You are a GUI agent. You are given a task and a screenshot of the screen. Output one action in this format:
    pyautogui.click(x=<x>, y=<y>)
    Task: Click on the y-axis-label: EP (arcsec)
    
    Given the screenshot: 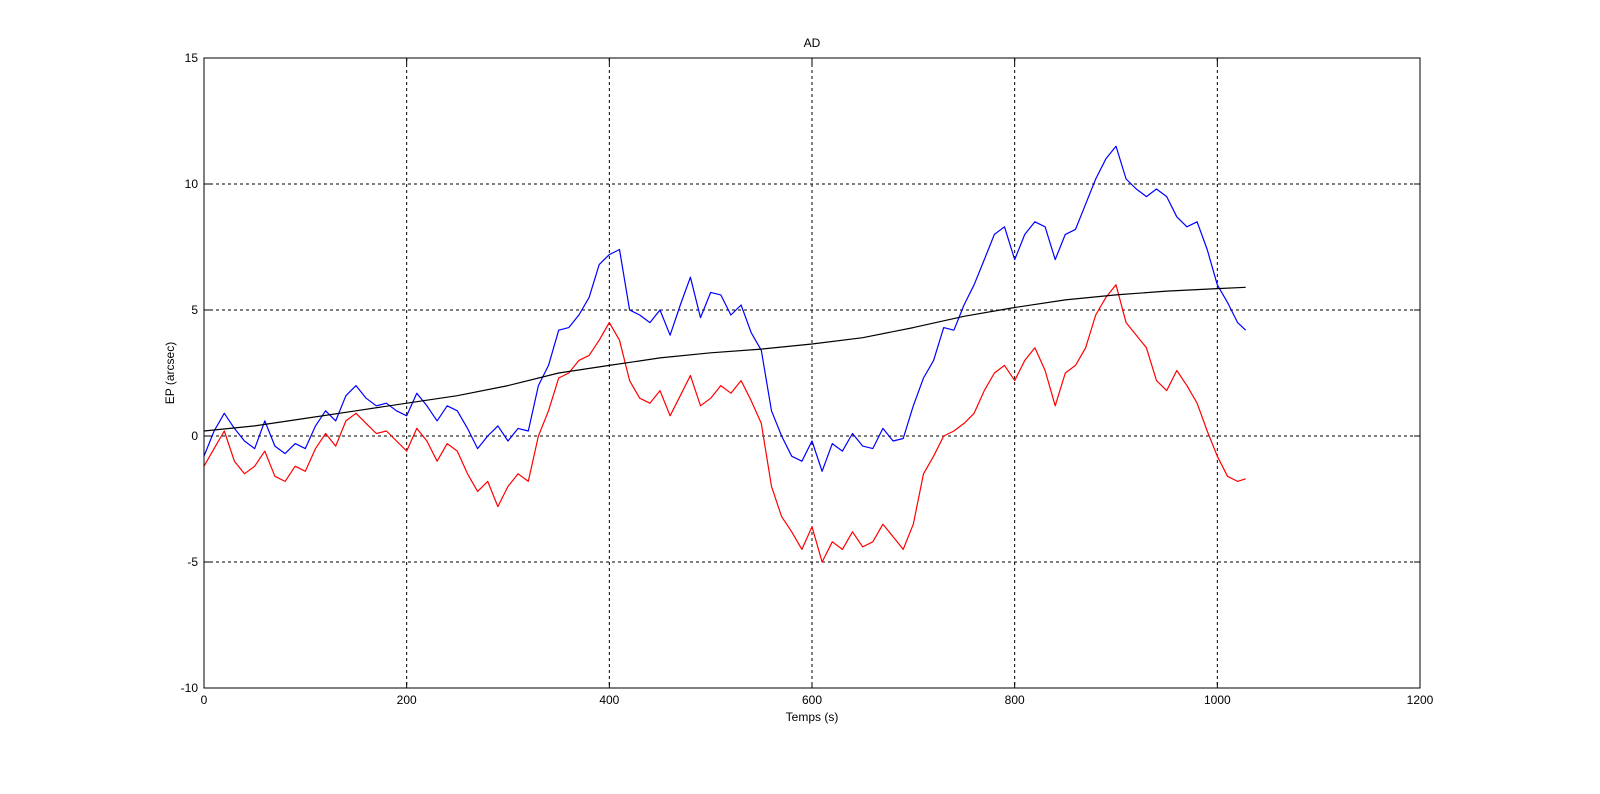 What is the action you would take?
    pyautogui.click(x=170, y=373)
    